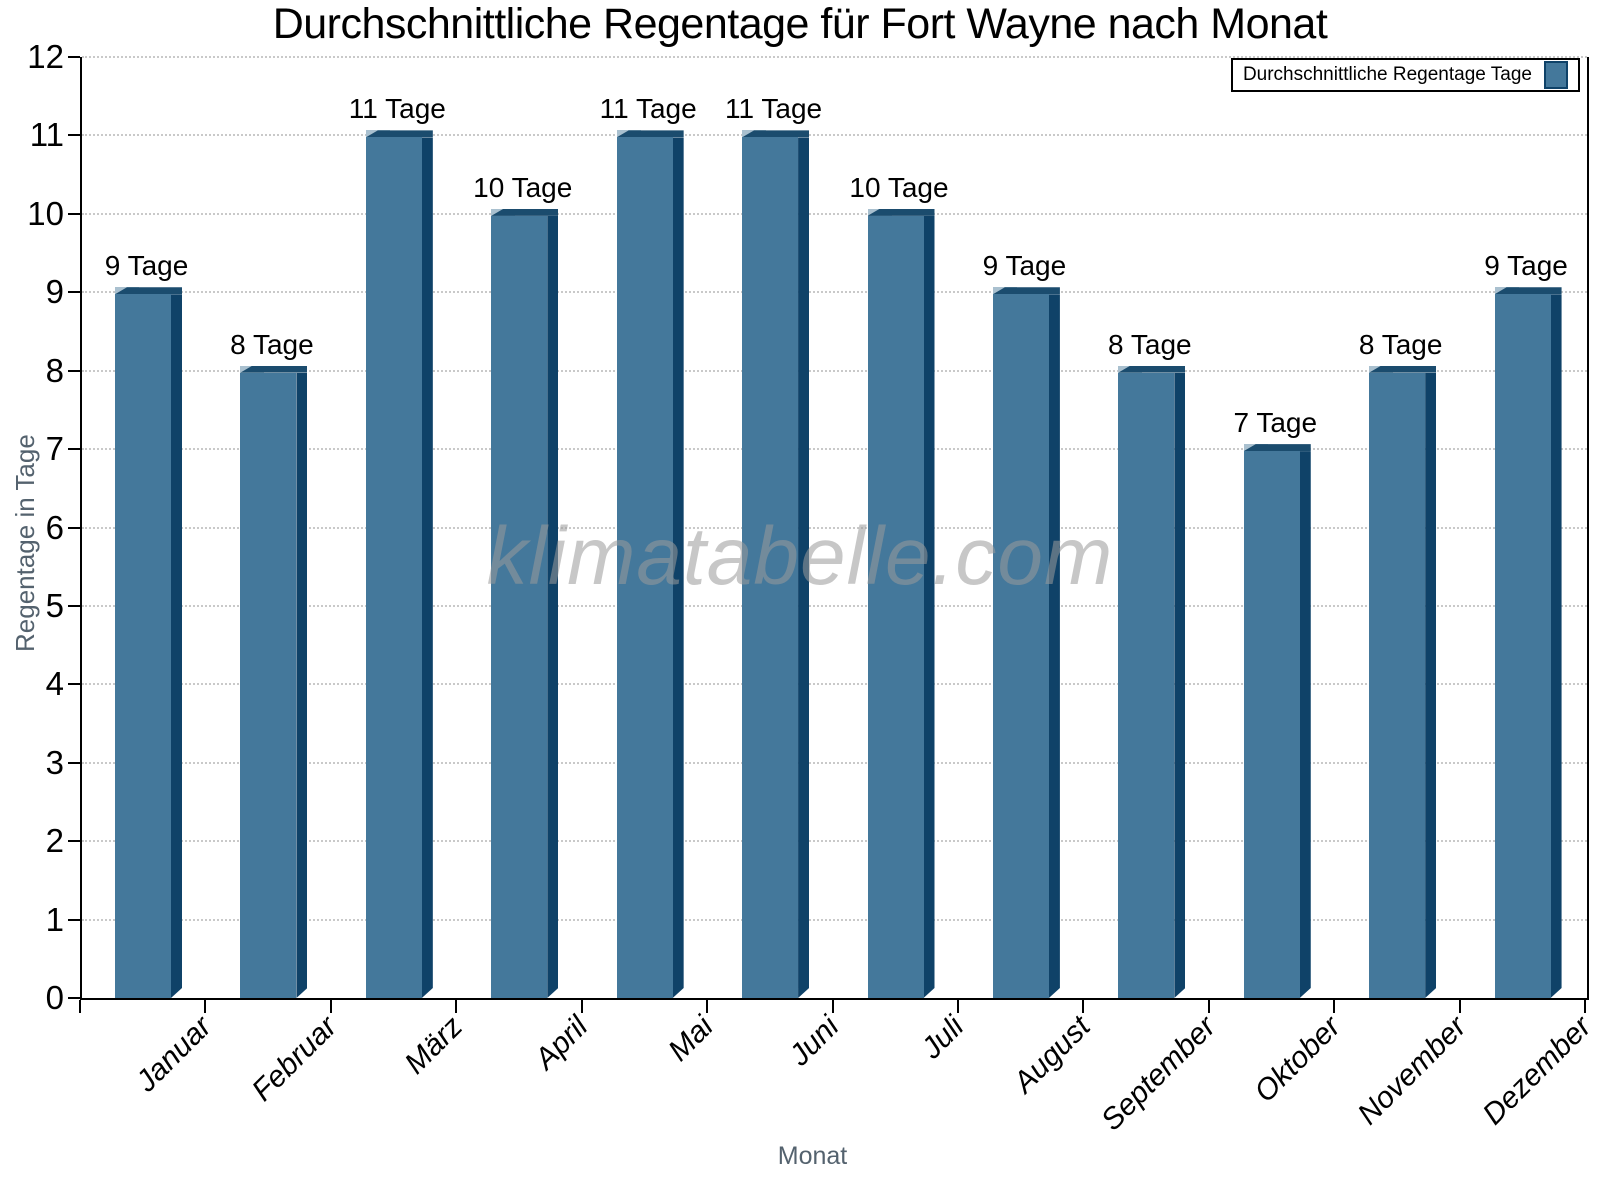  Describe the element at coordinates (1051, 1055) in the screenshot. I see `x-tick-label-august: August` at that location.